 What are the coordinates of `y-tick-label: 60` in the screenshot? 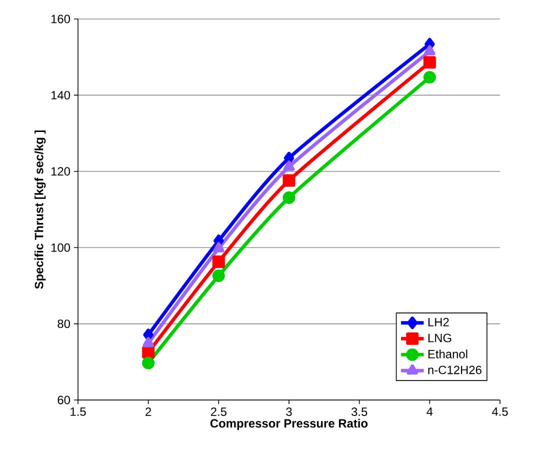 It's located at (64, 400).